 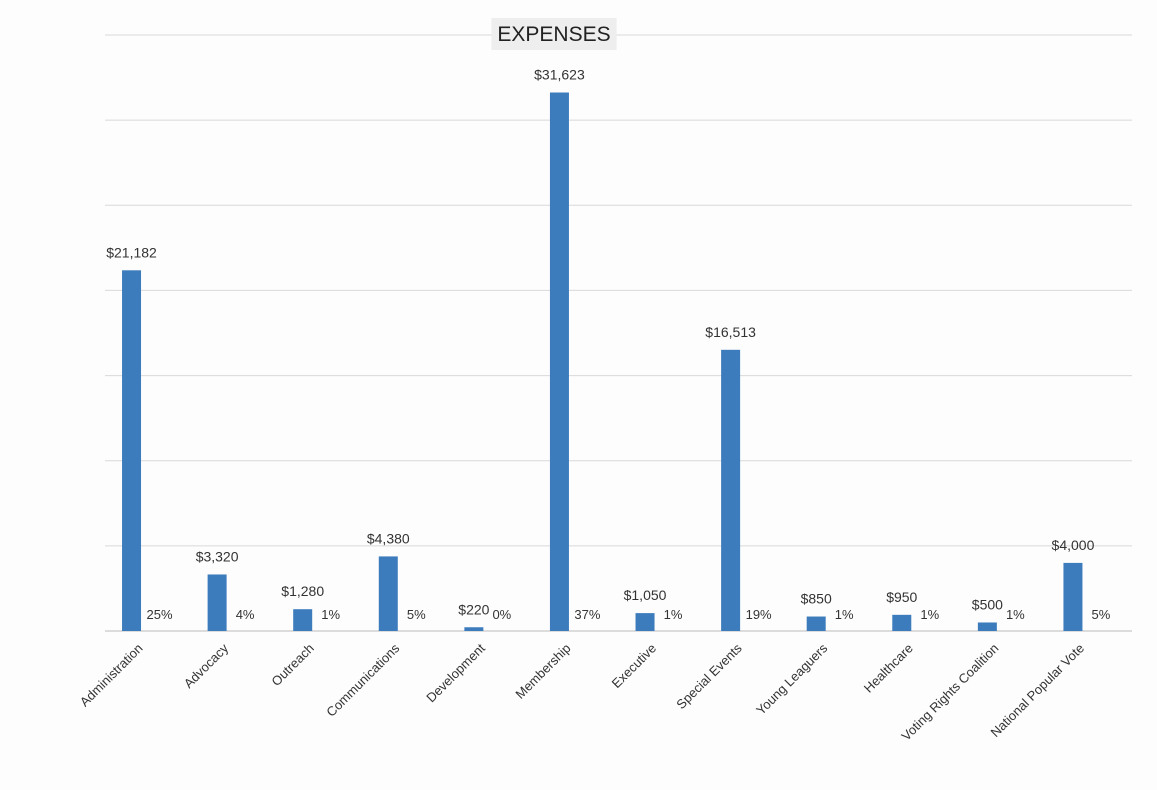 What do you see at coordinates (949, 692) in the screenshot?
I see `category-label-10: Voting Rights Coalition` at bounding box center [949, 692].